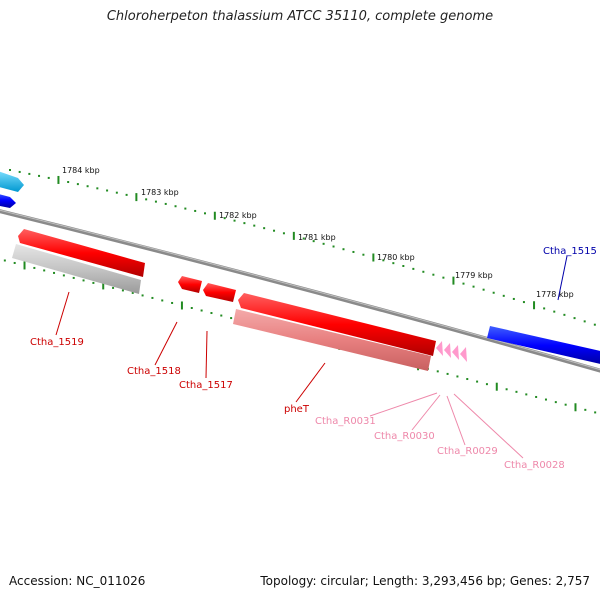 This screenshot has width=600, height=600. I want to click on gene-Ctha_R0031, so click(439, 348).